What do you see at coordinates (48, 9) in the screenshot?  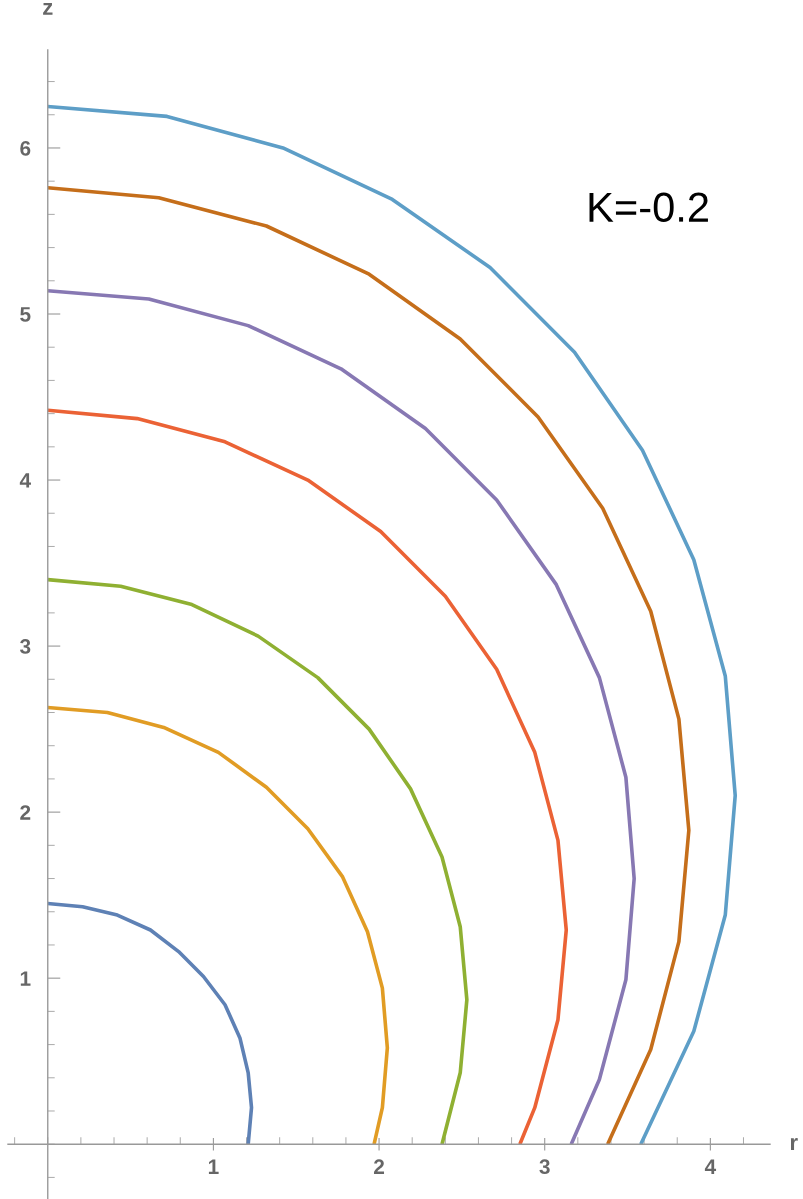 I see `y-axis-title: z` at bounding box center [48, 9].